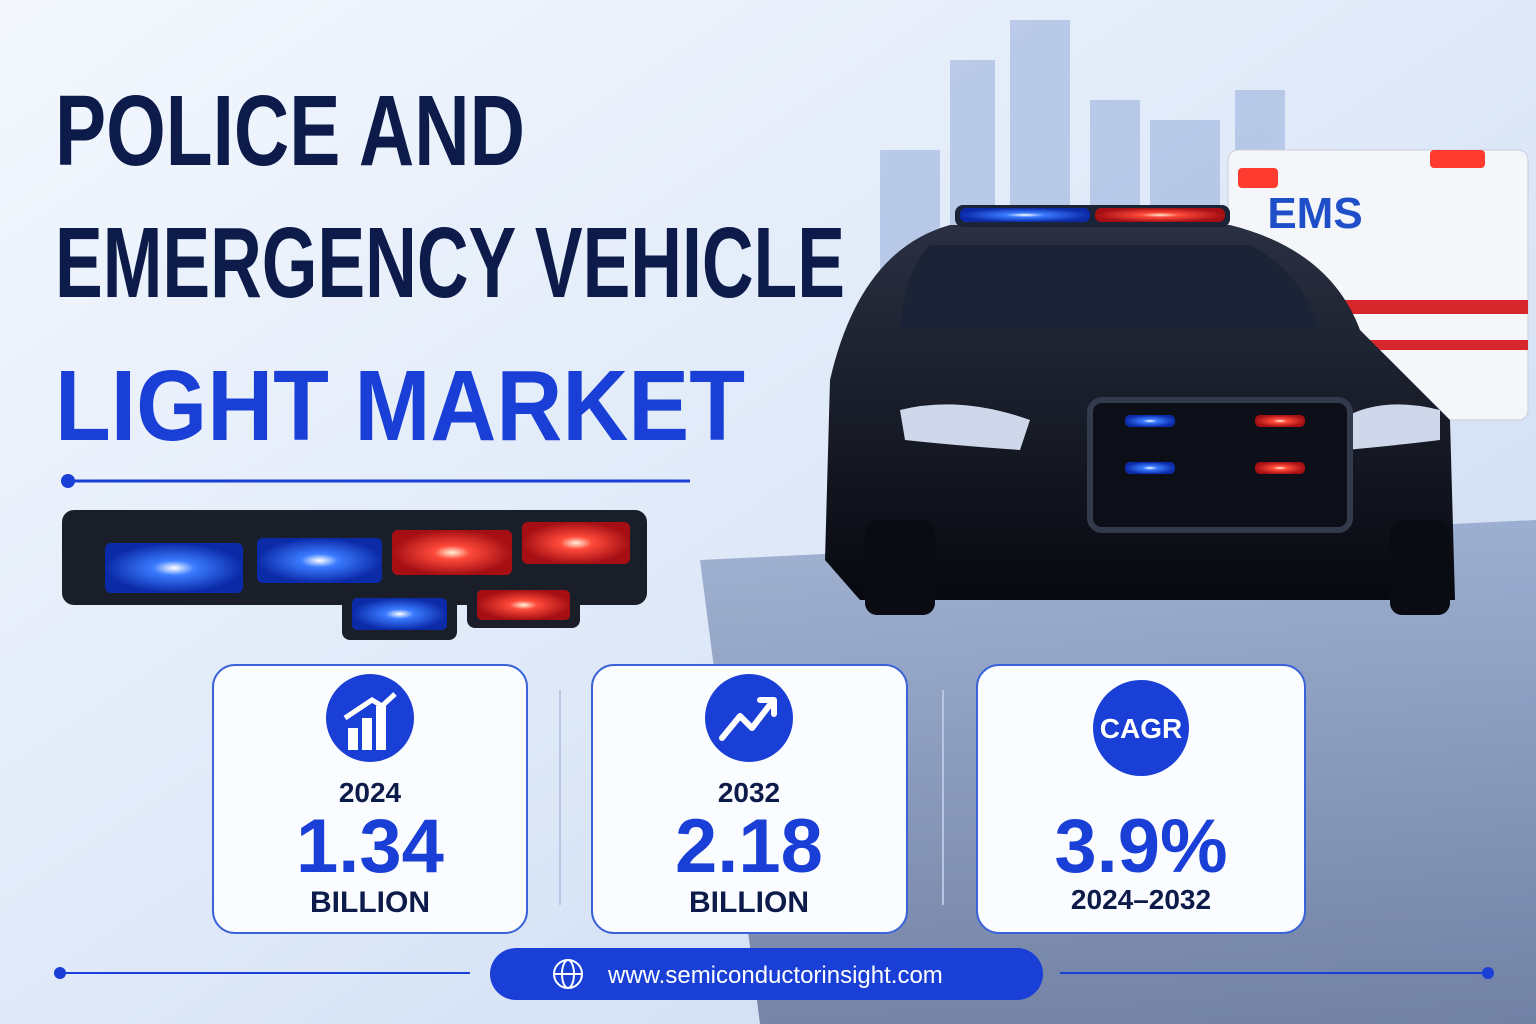  Describe the element at coordinates (290, 131) in the screenshot. I see `title-line: POLICE AND` at that location.